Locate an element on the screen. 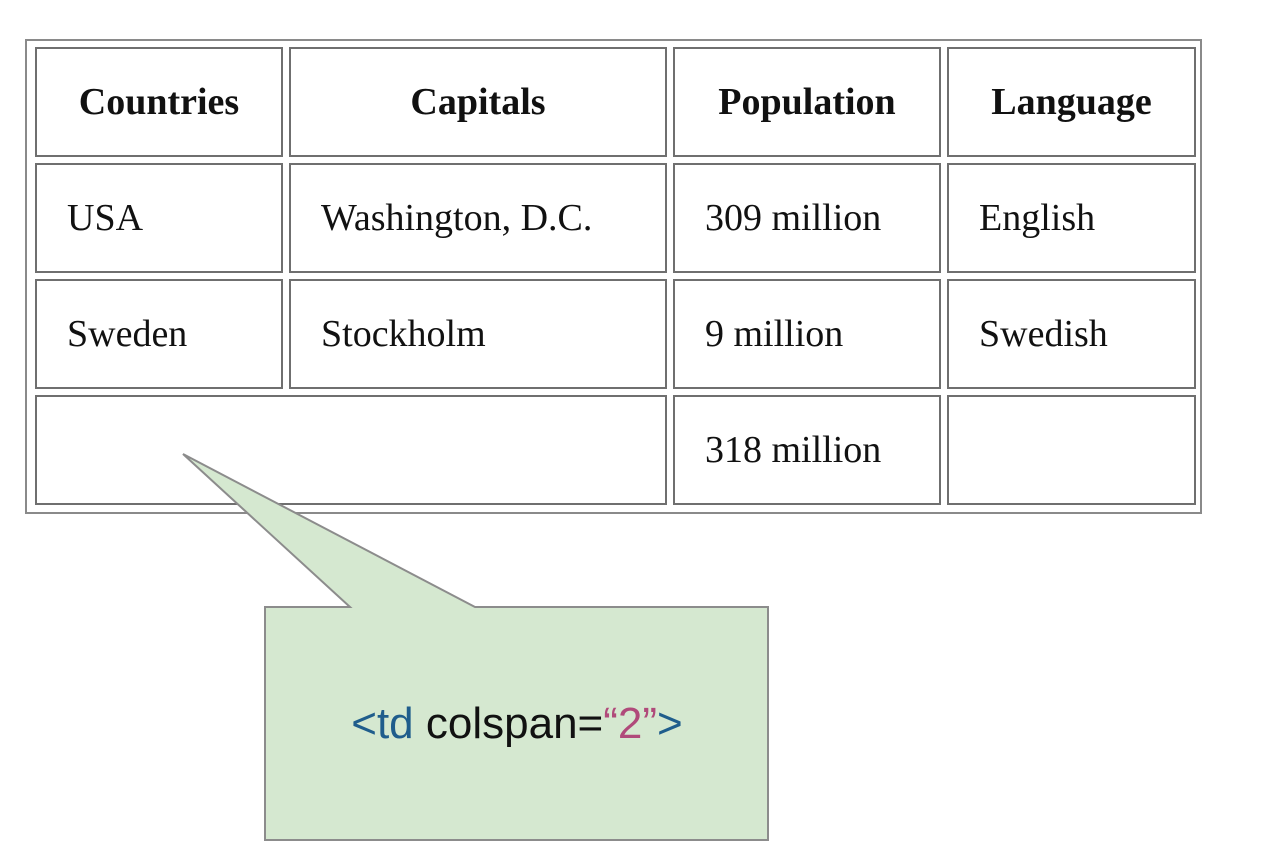 The image size is (1280, 868). header-countries: Countries is located at coordinates (159, 102).